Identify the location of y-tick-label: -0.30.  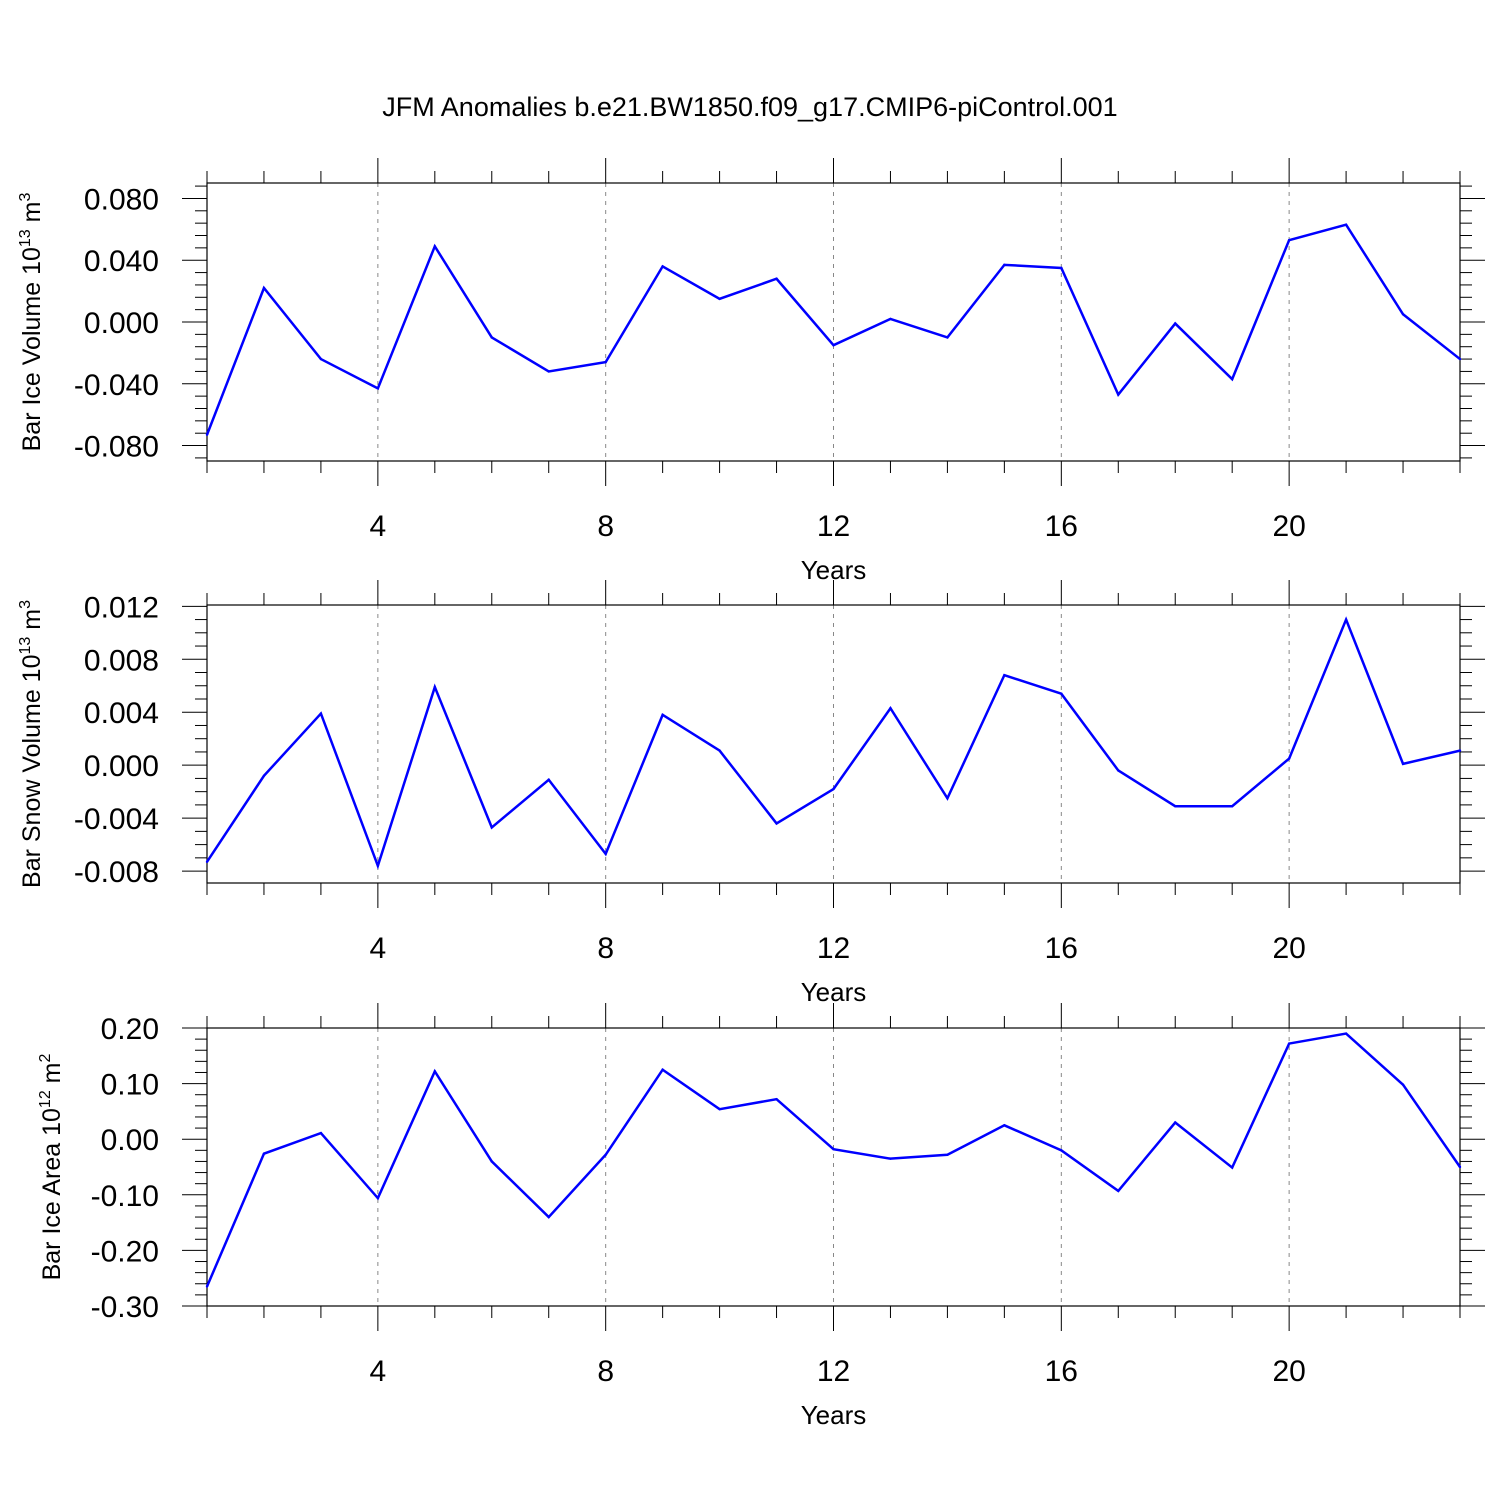
(125, 1307).